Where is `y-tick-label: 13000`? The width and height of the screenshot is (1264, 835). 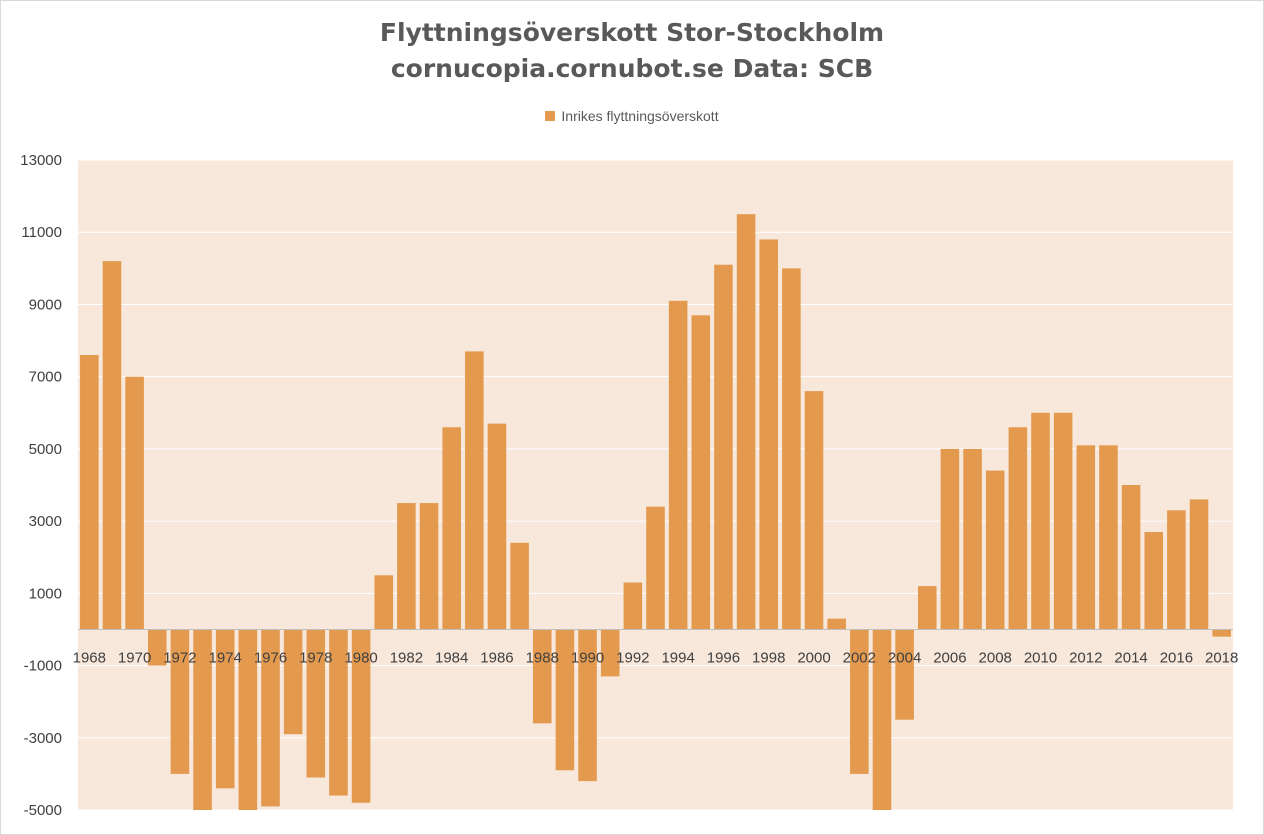
y-tick-label: 13000 is located at coordinates (41, 160).